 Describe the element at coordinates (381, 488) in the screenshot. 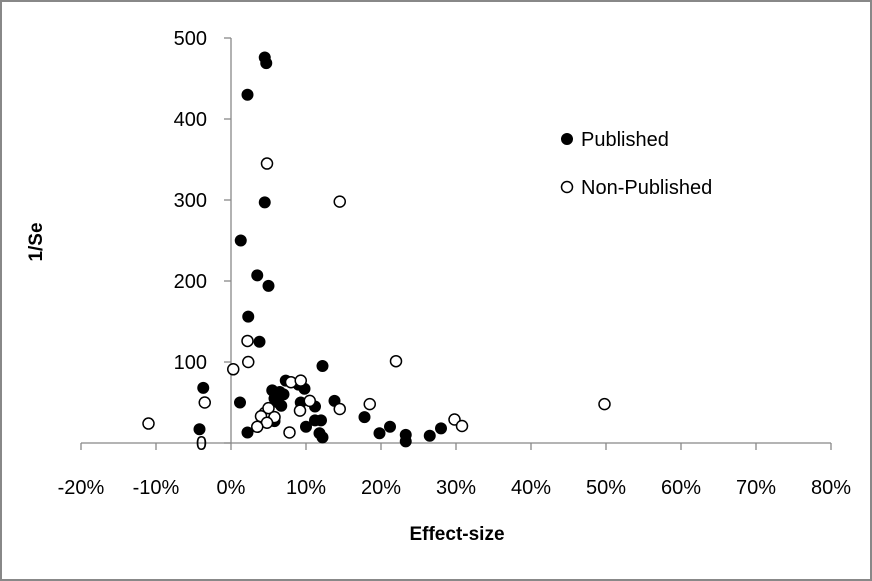

I see `x-tick-label: 20%` at that location.